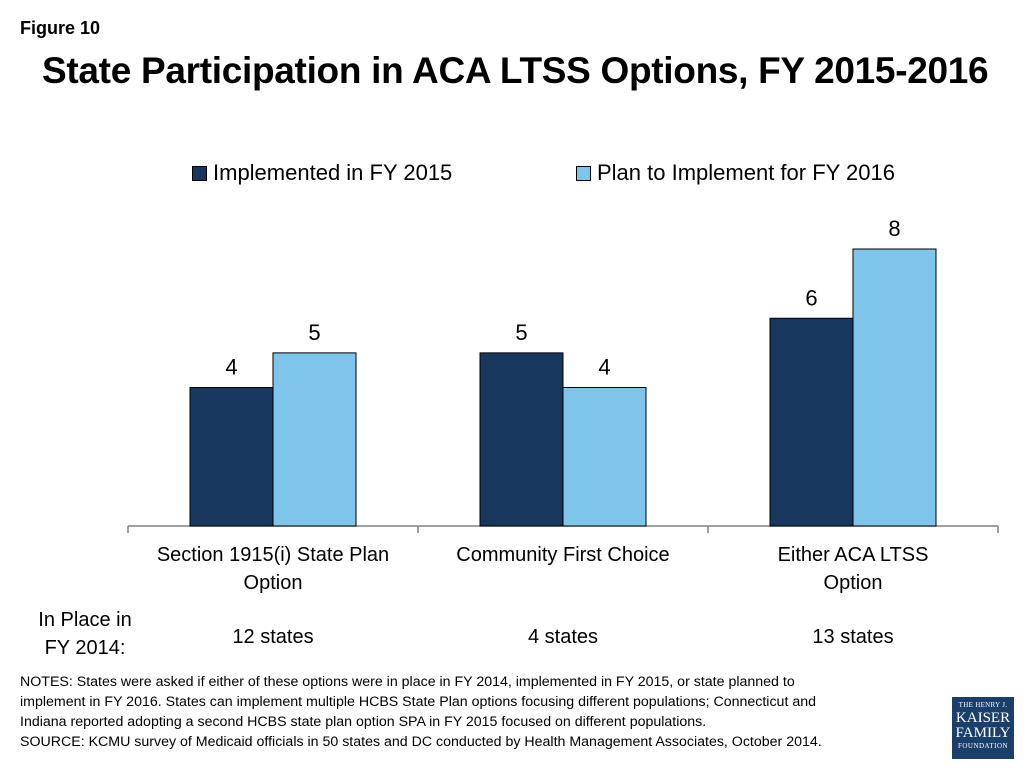  What do you see at coordinates (894, 228) in the screenshot?
I see `data-label-plan-either: 8` at bounding box center [894, 228].